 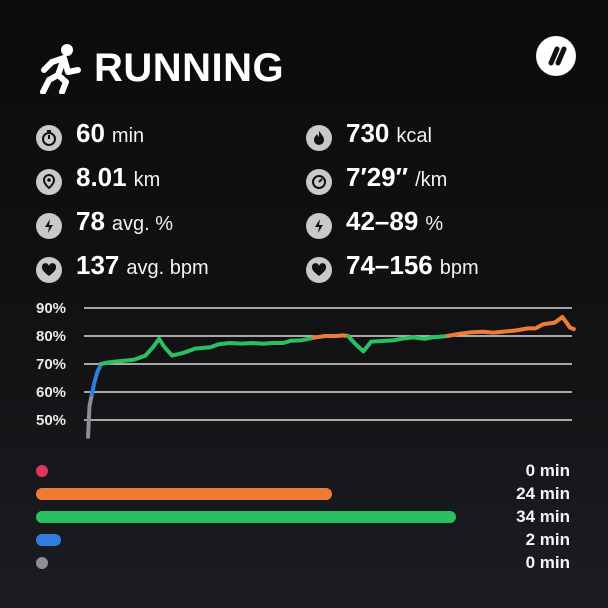 What do you see at coordinates (51, 336) in the screenshot?
I see `y-tick-label: 80%` at bounding box center [51, 336].